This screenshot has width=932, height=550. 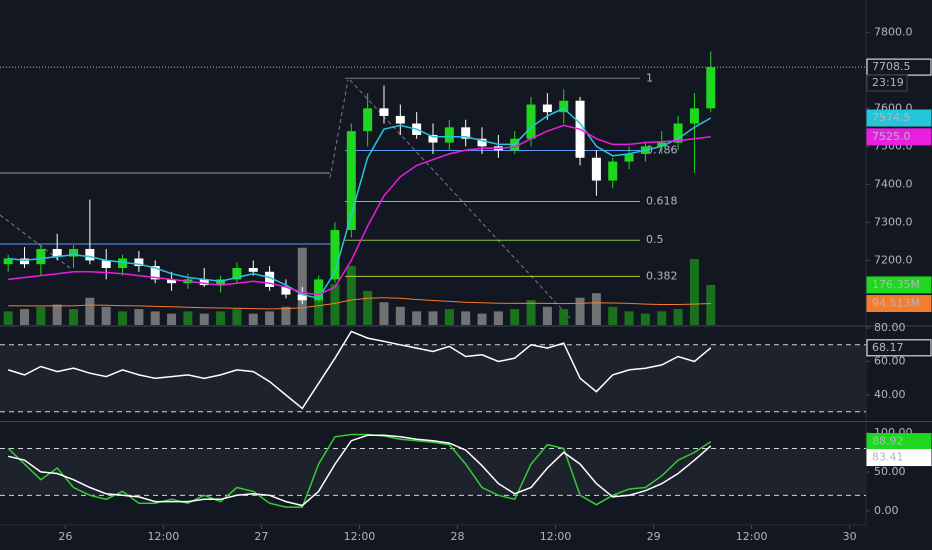 What do you see at coordinates (662, 275) in the screenshot?
I see `fib-label: 0.382` at bounding box center [662, 275].